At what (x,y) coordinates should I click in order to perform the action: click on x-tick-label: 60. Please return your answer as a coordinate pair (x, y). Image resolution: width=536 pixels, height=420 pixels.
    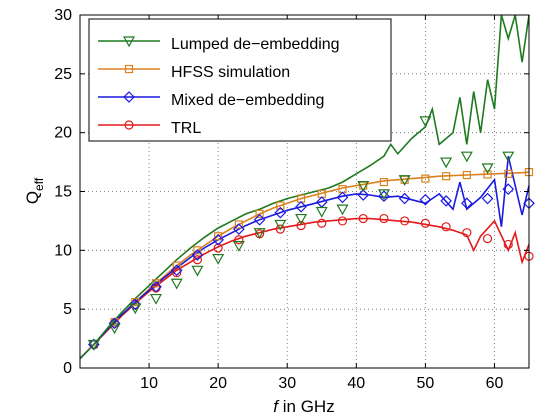
    Looking at the image, I should click on (495, 383).